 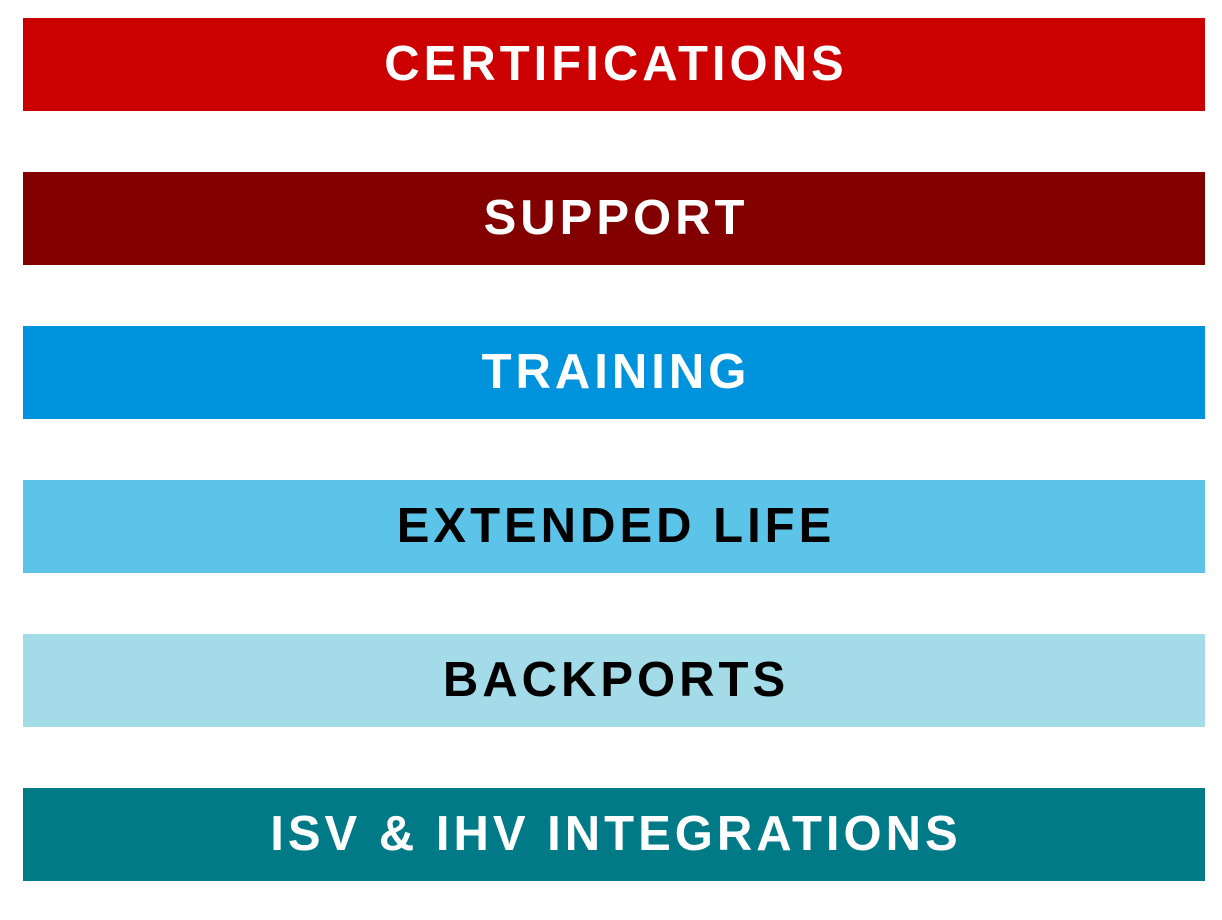 I want to click on training-bar: TRAINING, so click(x=614, y=372).